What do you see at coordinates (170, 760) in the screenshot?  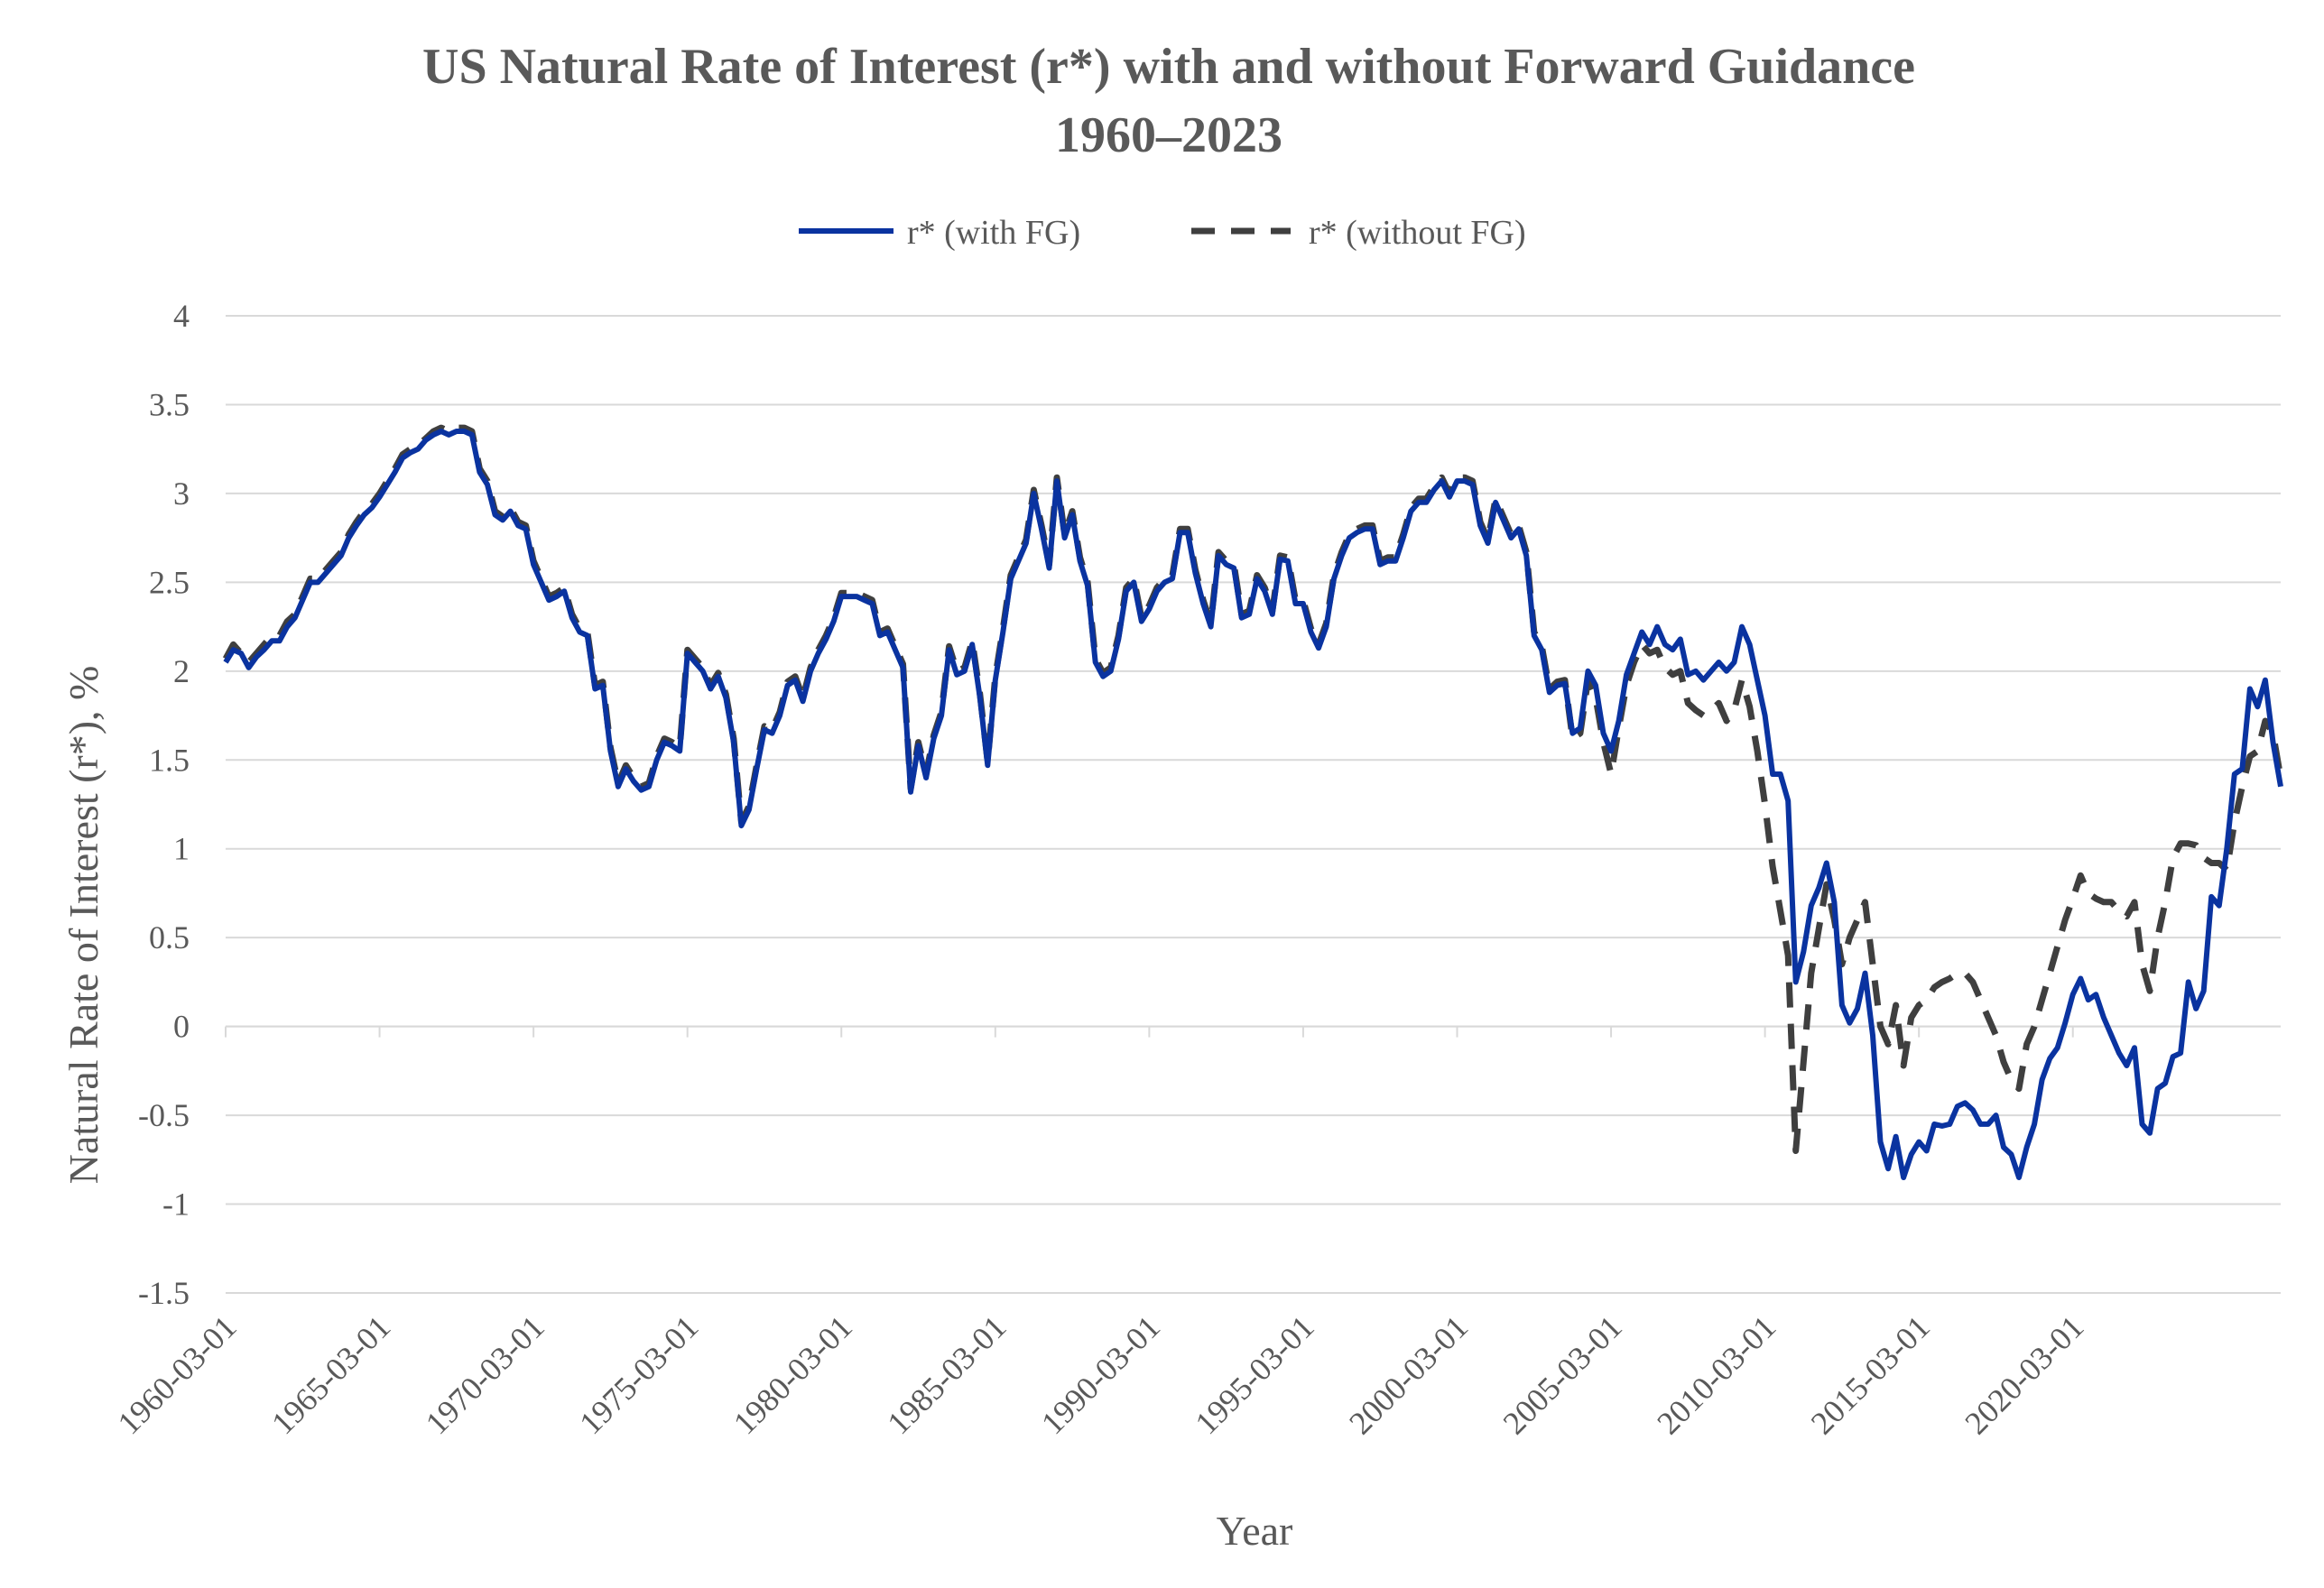 I see `y-tick-label: 1.5` at bounding box center [170, 760].